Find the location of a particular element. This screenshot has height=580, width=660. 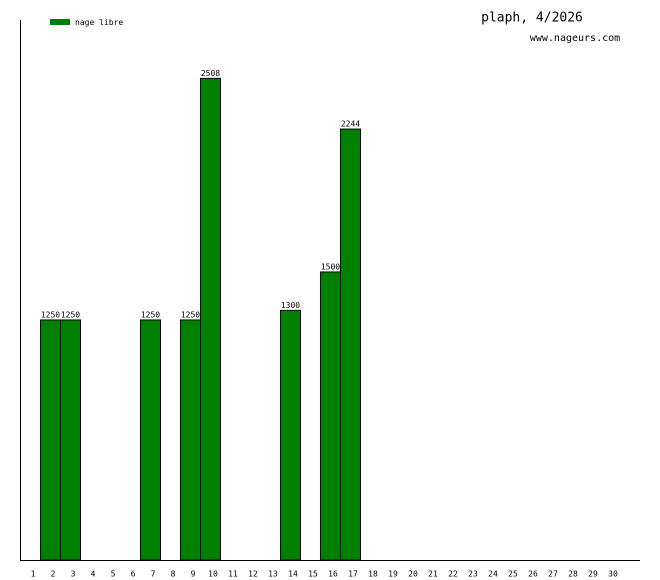

data-label: 2244 is located at coordinates (350, 124).